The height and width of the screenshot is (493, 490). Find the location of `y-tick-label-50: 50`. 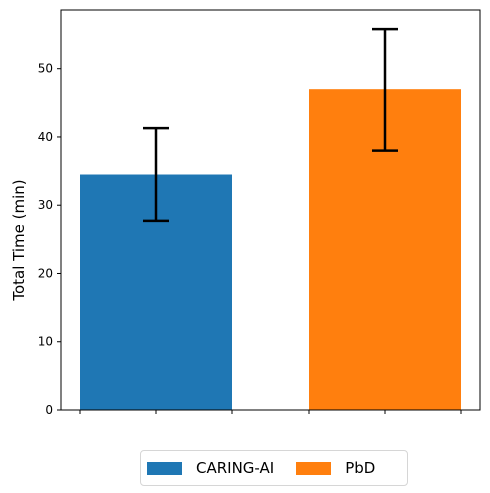

y-tick-label-50: 50 is located at coordinates (45, 69).